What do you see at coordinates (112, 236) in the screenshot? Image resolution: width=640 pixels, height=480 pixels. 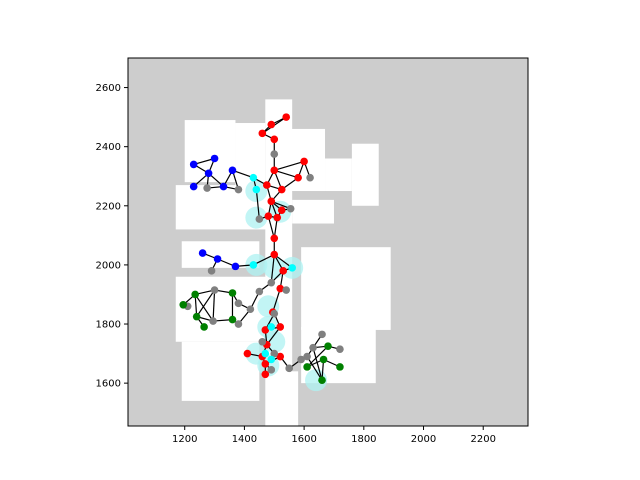 I see `y-axis: 1600 1800 2000 2200 2400 2600` at bounding box center [112, 236].